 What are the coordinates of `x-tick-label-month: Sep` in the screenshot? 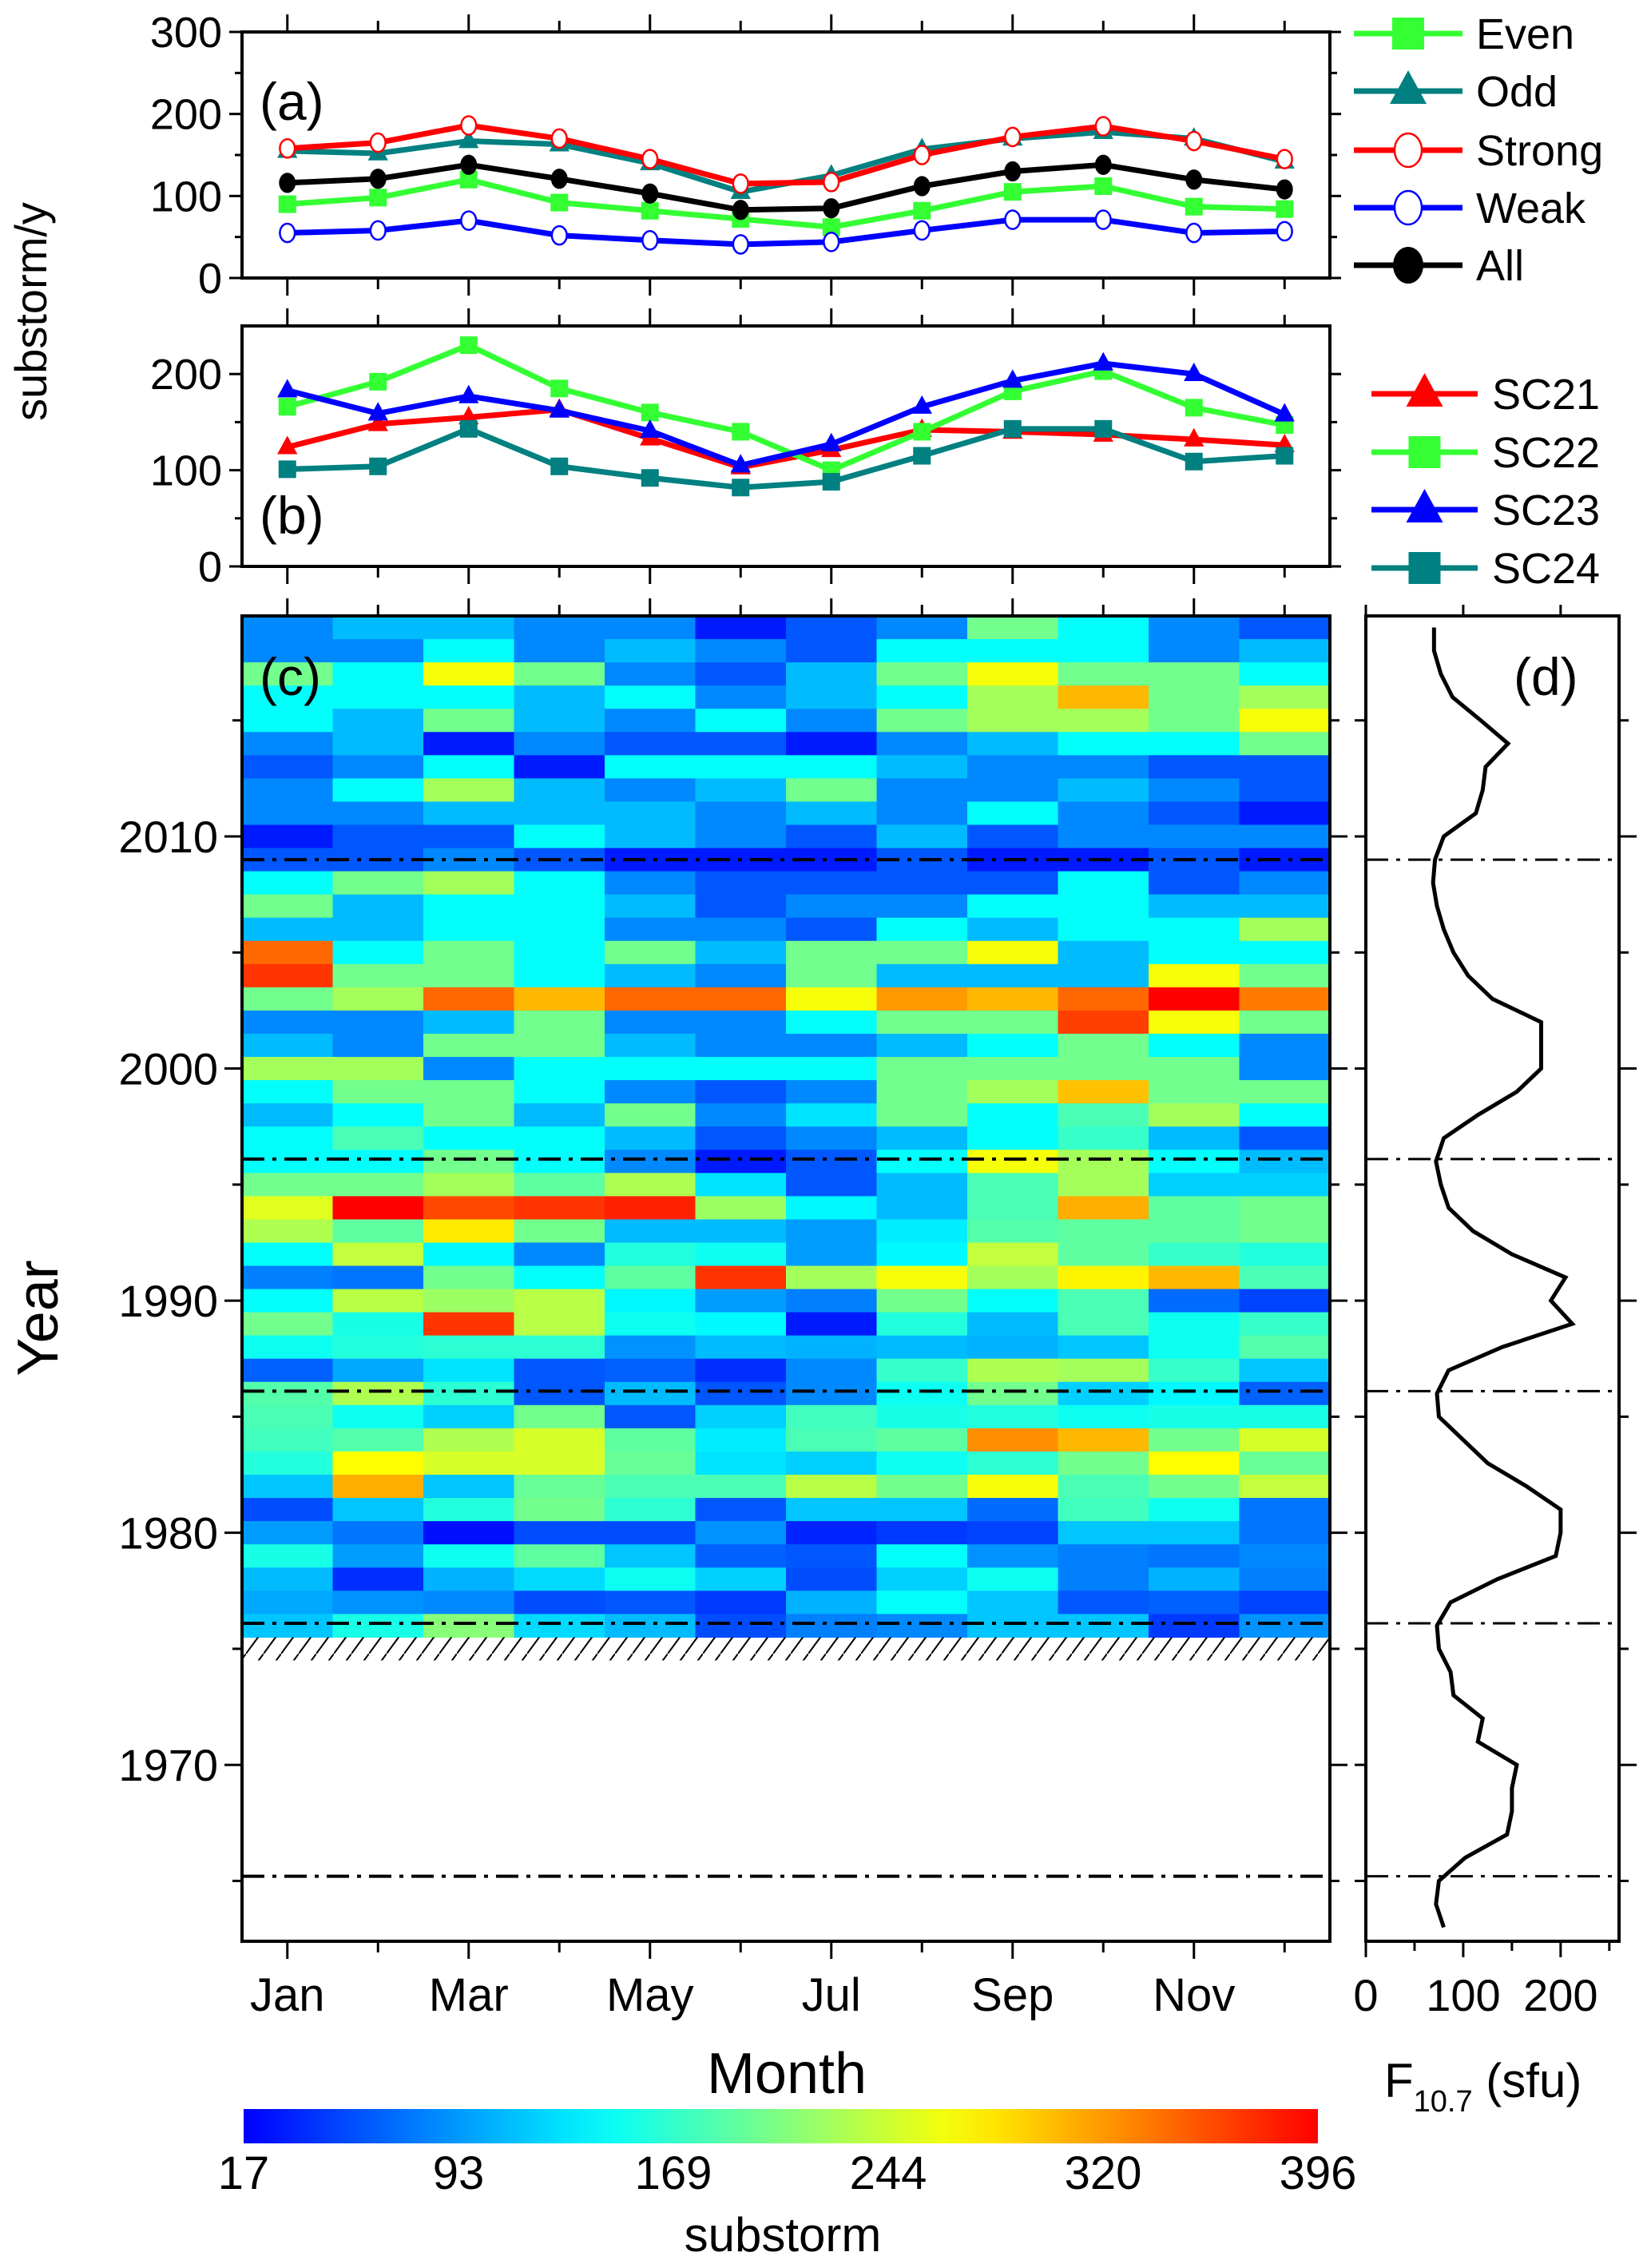 It's located at (1012, 1995).